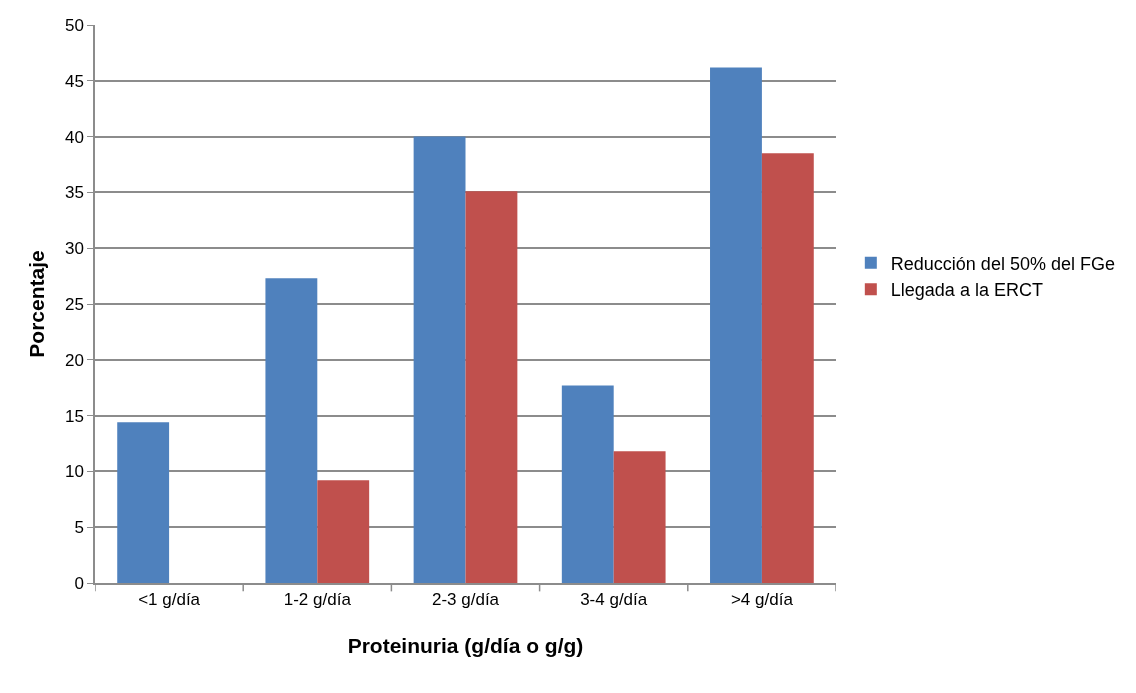 The height and width of the screenshot is (693, 1136). What do you see at coordinates (74, 193) in the screenshot?
I see `y-tick-label: 35` at bounding box center [74, 193].